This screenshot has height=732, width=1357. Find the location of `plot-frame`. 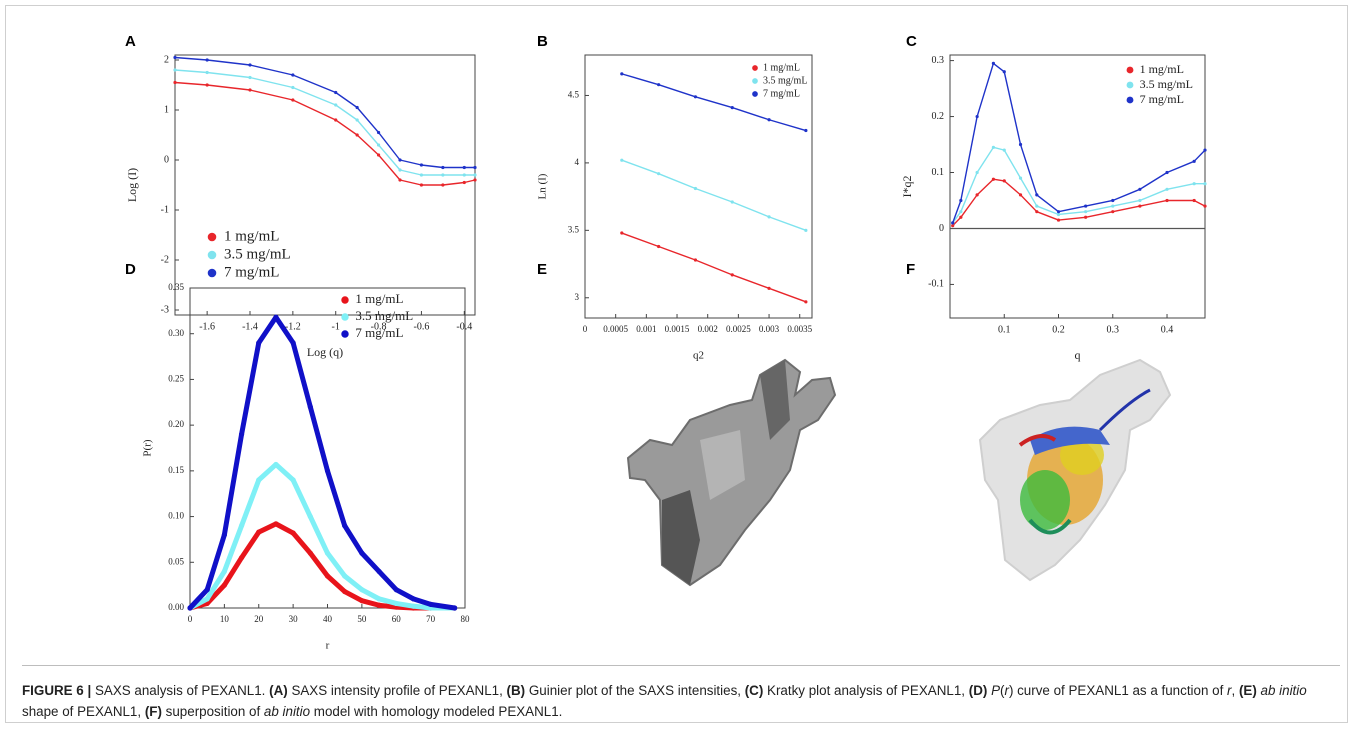

plot-frame is located at coordinates (325, 185).